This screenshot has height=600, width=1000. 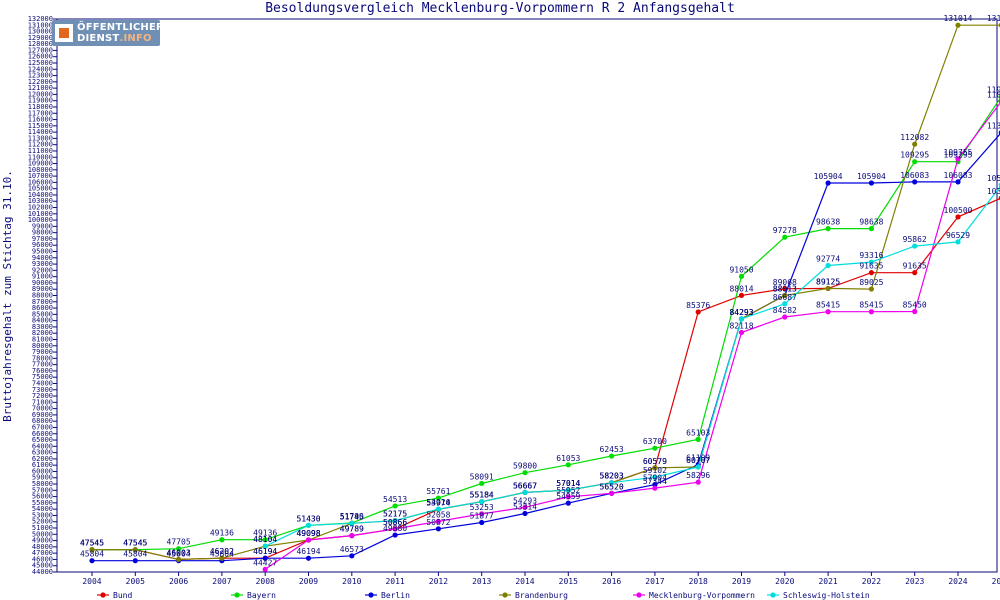 I want to click on data-label: 93316, so click(x=871, y=255).